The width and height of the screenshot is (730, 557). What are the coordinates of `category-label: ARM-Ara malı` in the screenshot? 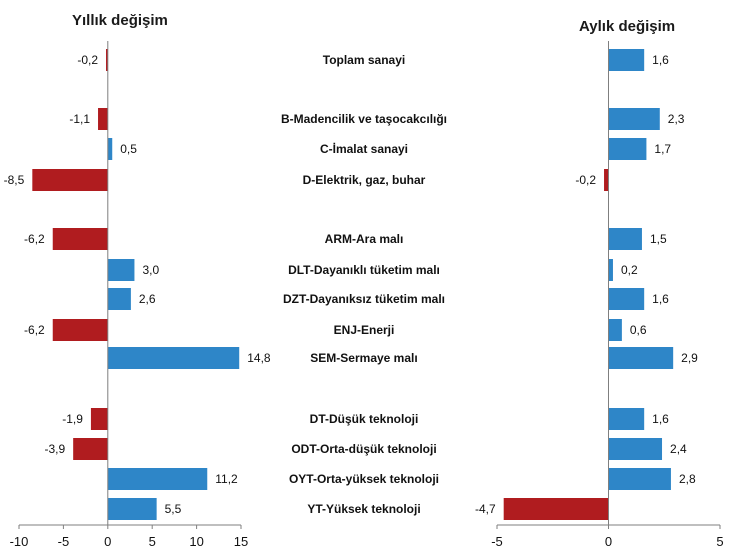 It's located at (364, 239).